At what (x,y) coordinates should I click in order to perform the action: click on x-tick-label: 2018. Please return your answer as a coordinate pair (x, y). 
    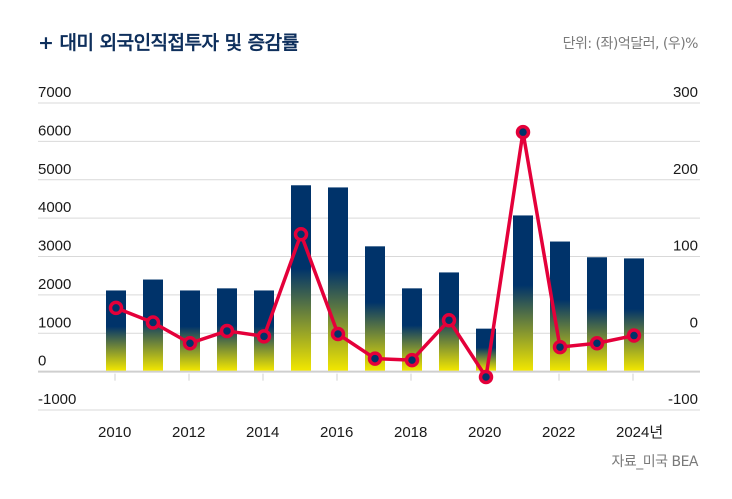
    Looking at the image, I should click on (410, 432).